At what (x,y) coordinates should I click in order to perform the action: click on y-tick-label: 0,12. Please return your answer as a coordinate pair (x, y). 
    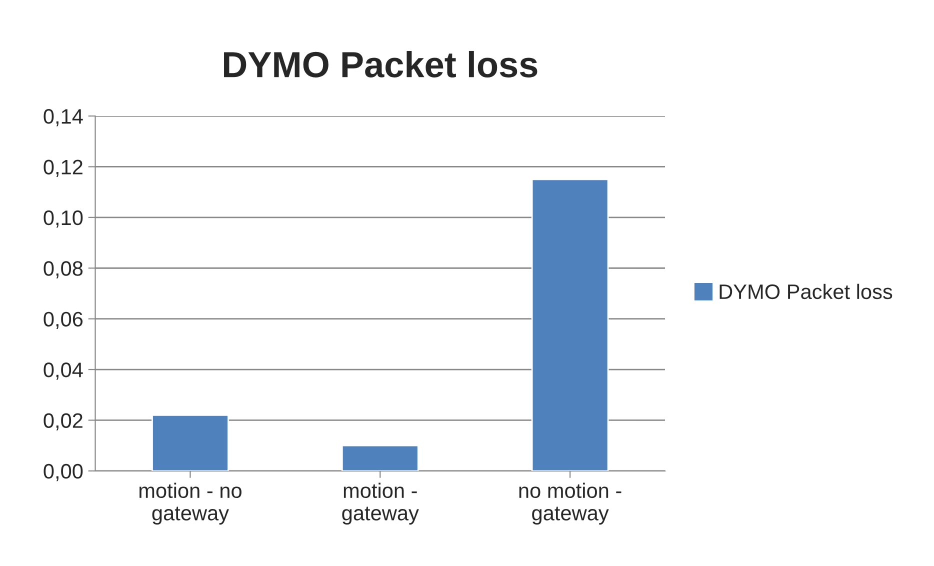
    Looking at the image, I should click on (63, 168).